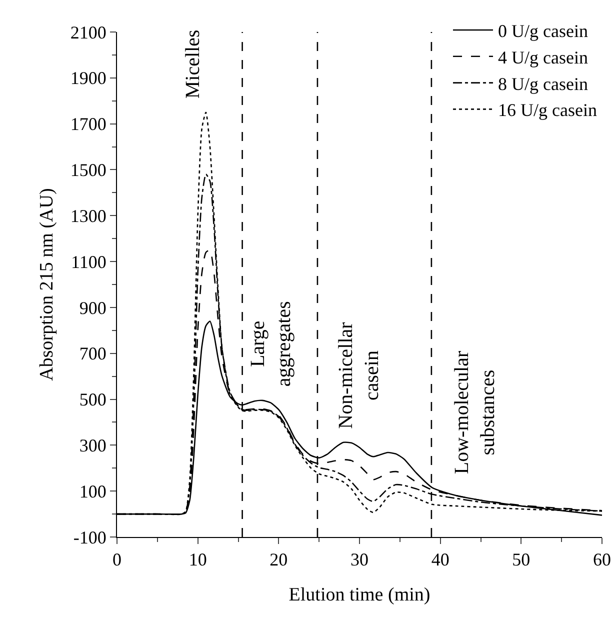 The image size is (616, 625). What do you see at coordinates (117, 560) in the screenshot?
I see `x-tick-label: 0` at bounding box center [117, 560].